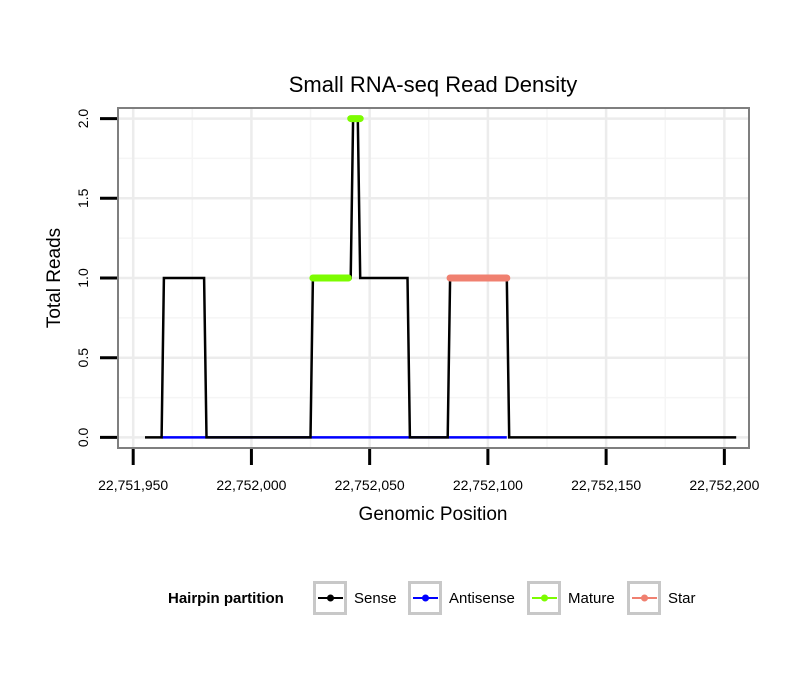 The width and height of the screenshot is (810, 690). I want to click on y-tick-label: 1.0, so click(83, 278).